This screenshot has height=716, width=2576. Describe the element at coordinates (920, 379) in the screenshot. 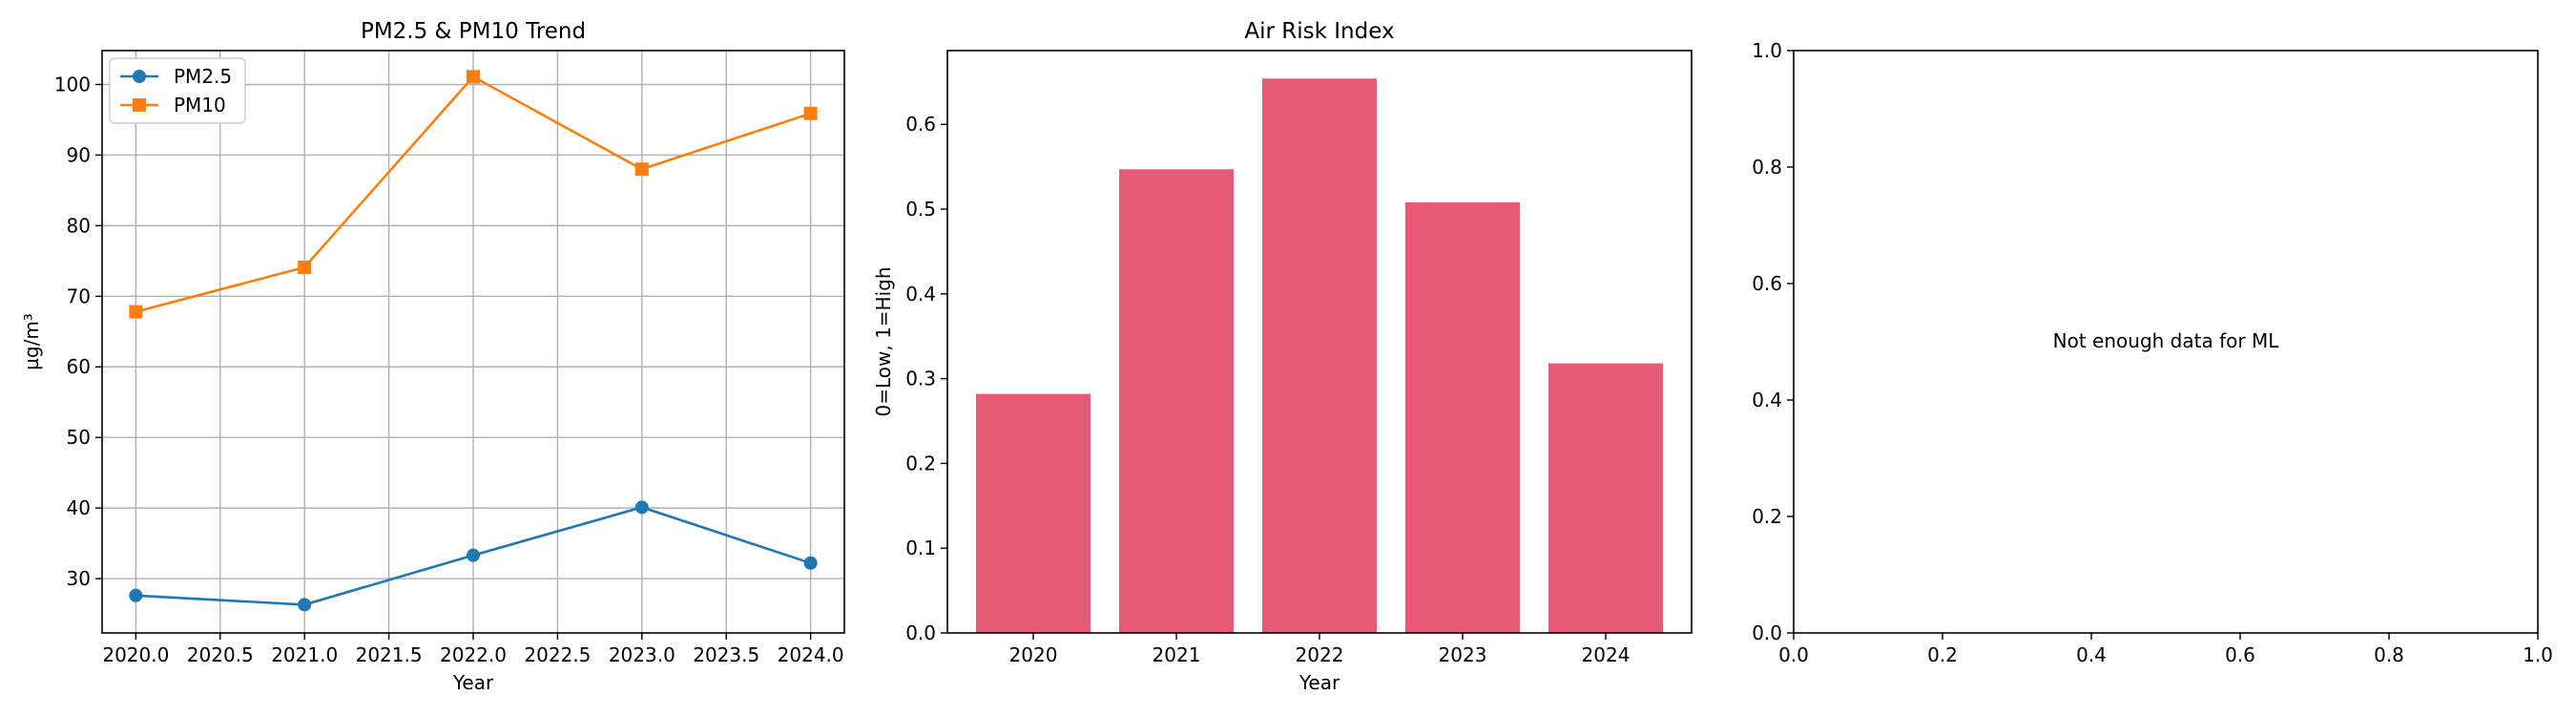

I see `risk-index-ytick-label: 0.3` at that location.